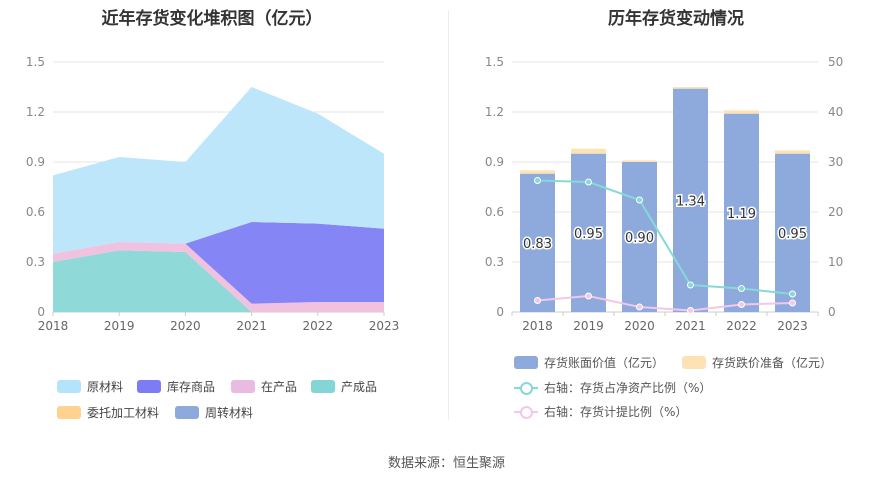  What do you see at coordinates (832, 312) in the screenshot?
I see `y-right-tick-label: 0` at bounding box center [832, 312].